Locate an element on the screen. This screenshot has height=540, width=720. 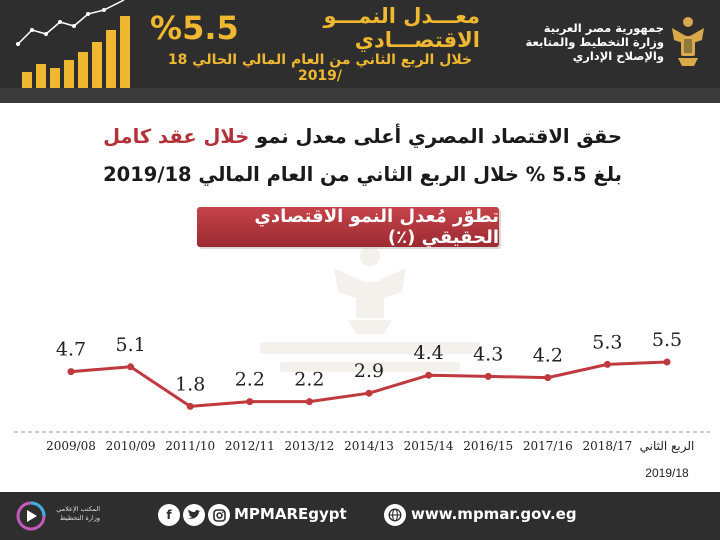
media-office-label: المكتب الإعلامي وزارة التخطيط is located at coordinates (78, 513).